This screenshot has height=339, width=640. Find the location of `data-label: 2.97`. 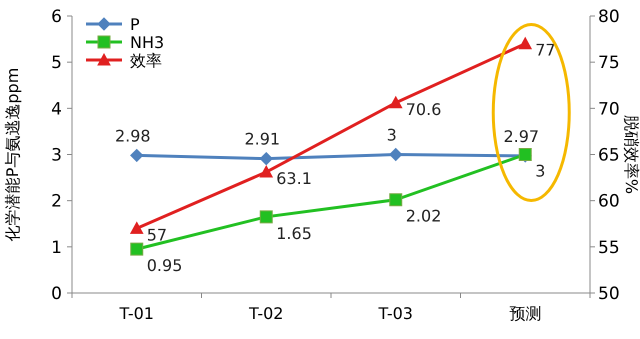

data-label: 2.97 is located at coordinates (521, 136).